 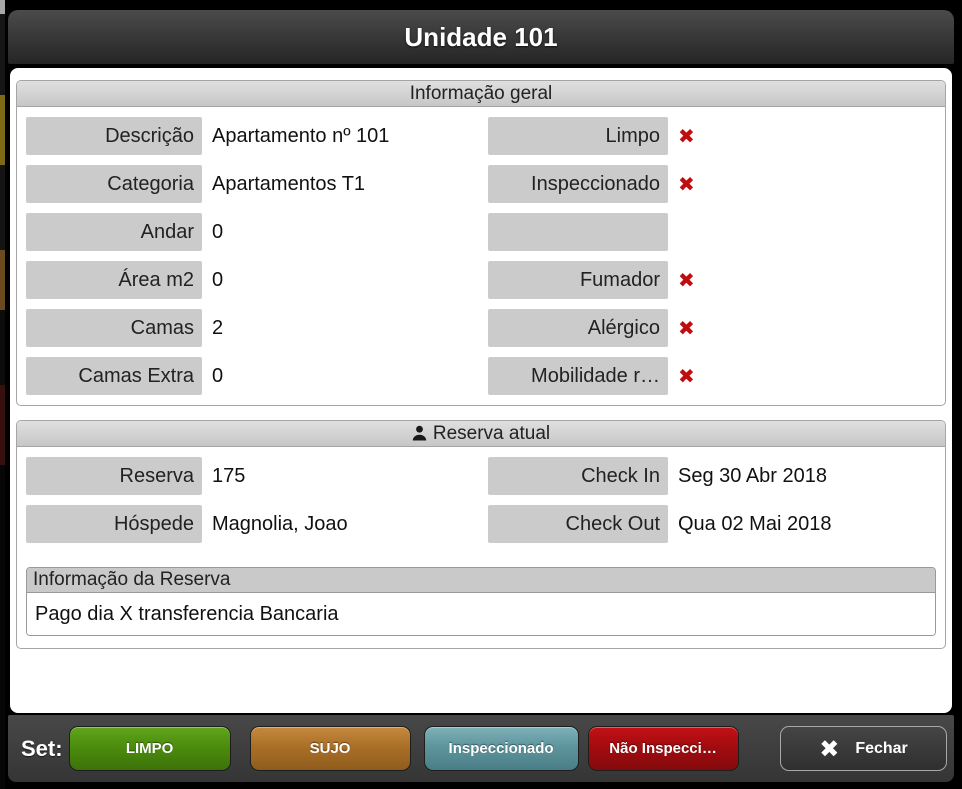 I want to click on set-inspeccionado-button: Inspeccionado, so click(x=501, y=748).